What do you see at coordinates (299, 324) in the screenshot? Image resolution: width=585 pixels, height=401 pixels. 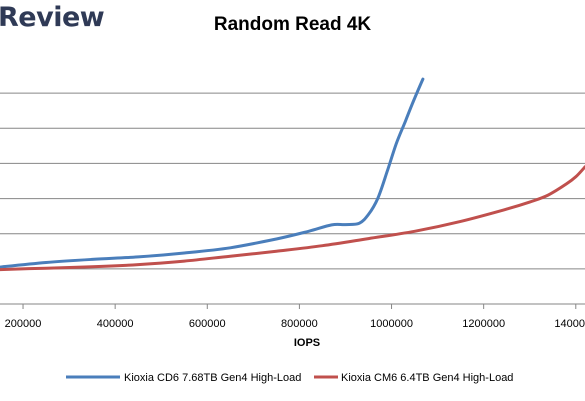 I see `x-tick-label: 800000` at bounding box center [299, 324].